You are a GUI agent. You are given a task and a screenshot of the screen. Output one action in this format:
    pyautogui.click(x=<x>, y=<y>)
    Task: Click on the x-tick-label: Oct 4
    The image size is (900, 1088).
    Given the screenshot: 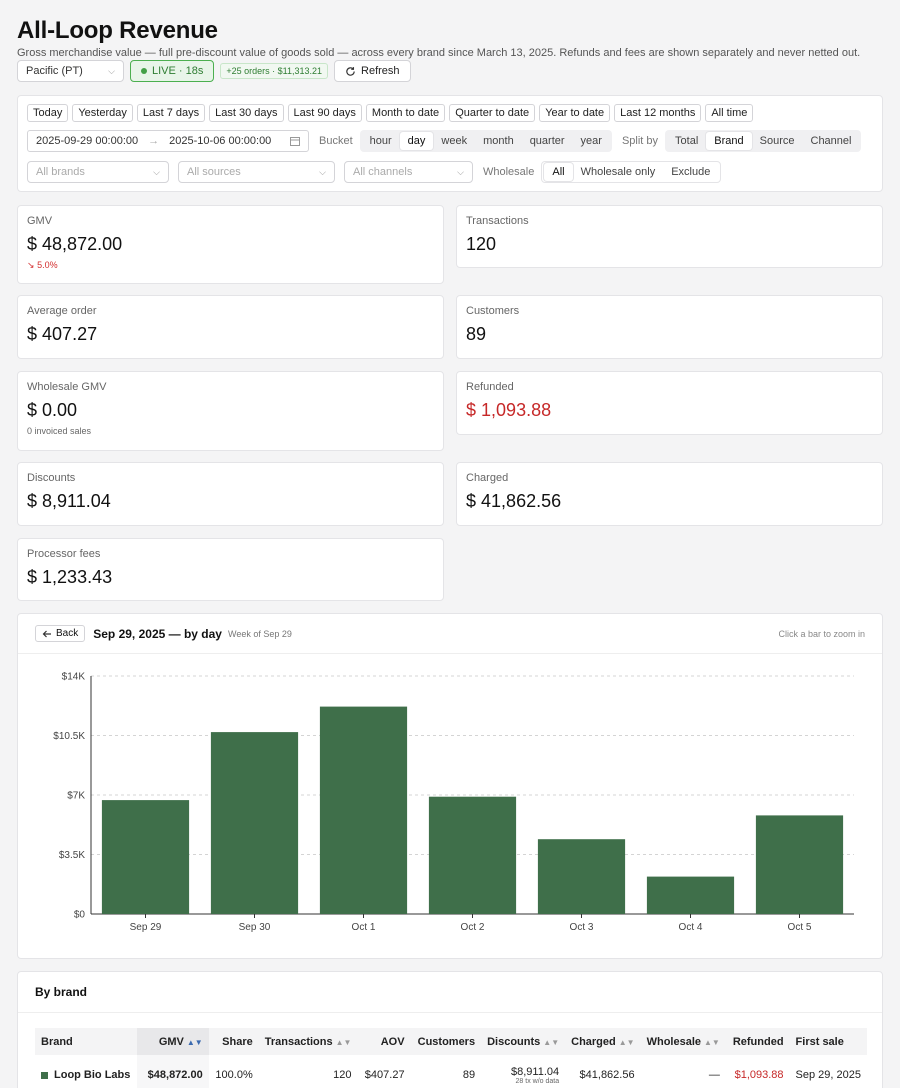 What is the action you would take?
    pyautogui.click(x=691, y=927)
    